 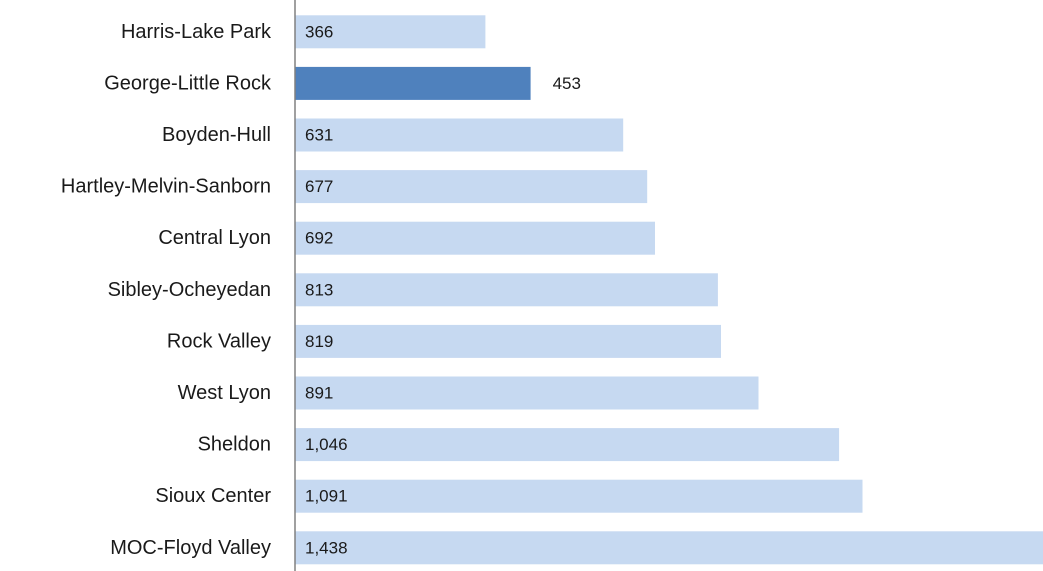 What do you see at coordinates (319, 341) in the screenshot?
I see `value-label-rock-valley: 819` at bounding box center [319, 341].